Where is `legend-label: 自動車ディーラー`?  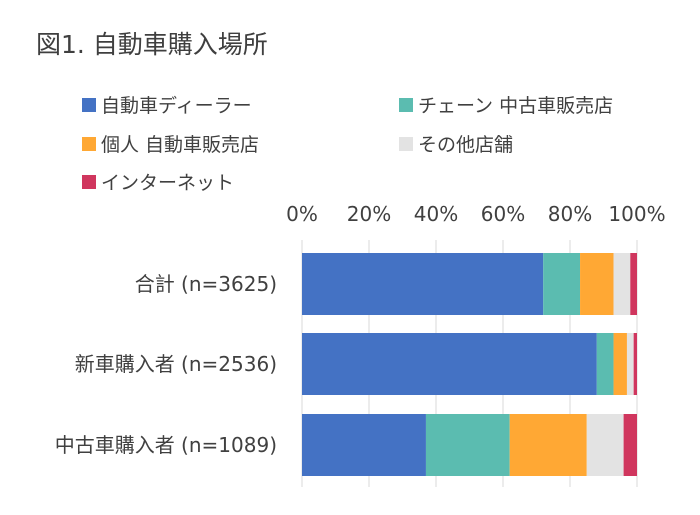 legend-label: 自動車ディーラー is located at coordinates (176, 106).